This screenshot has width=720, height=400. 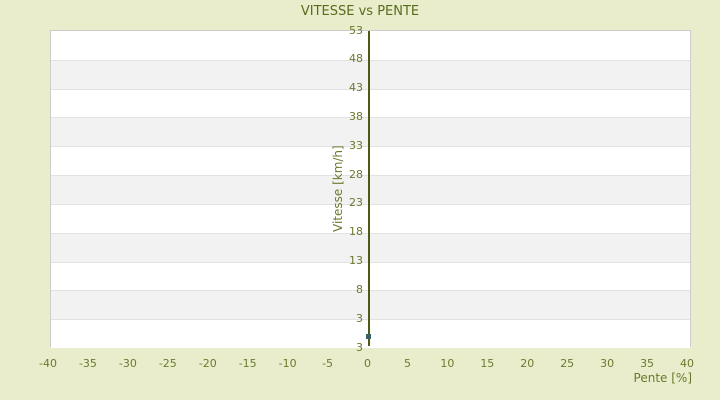 I want to click on data-point-marker, so click(x=368, y=336).